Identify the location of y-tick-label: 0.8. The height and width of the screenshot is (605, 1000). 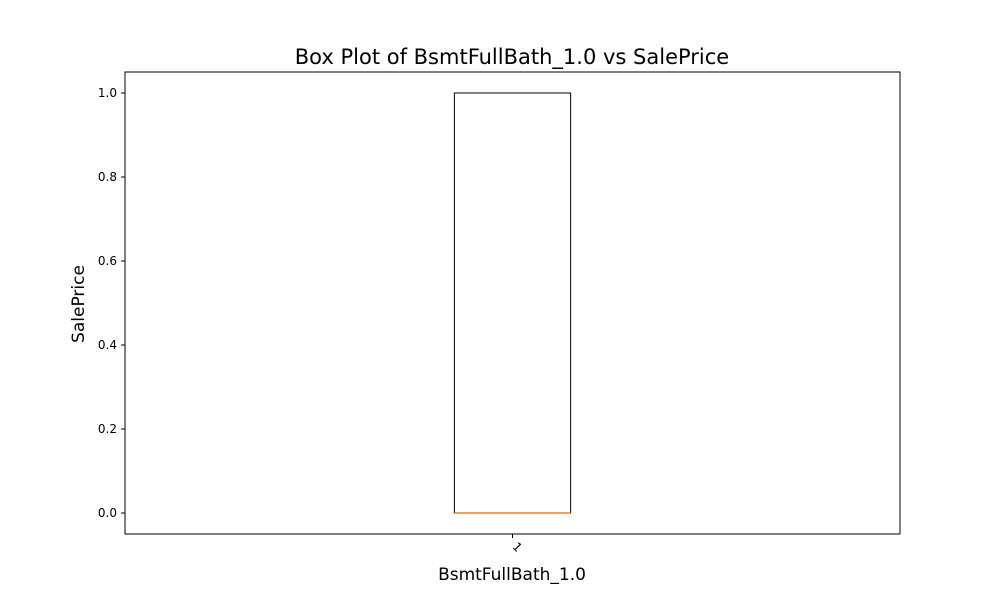
(107, 177).